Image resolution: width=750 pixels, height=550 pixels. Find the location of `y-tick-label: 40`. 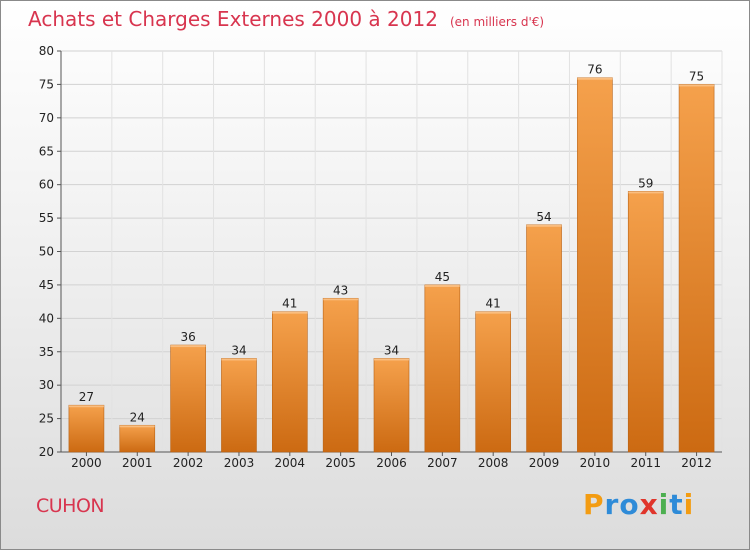

y-tick-label: 40 is located at coordinates (46, 318).